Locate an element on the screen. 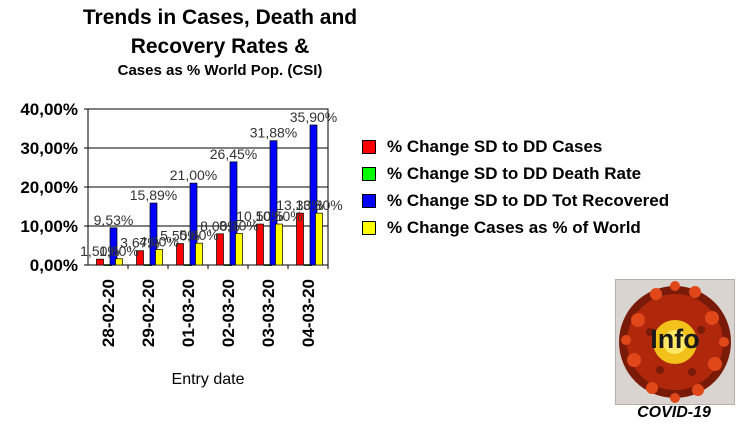 This screenshot has height=432, width=747. virus-icon is located at coordinates (675, 342).